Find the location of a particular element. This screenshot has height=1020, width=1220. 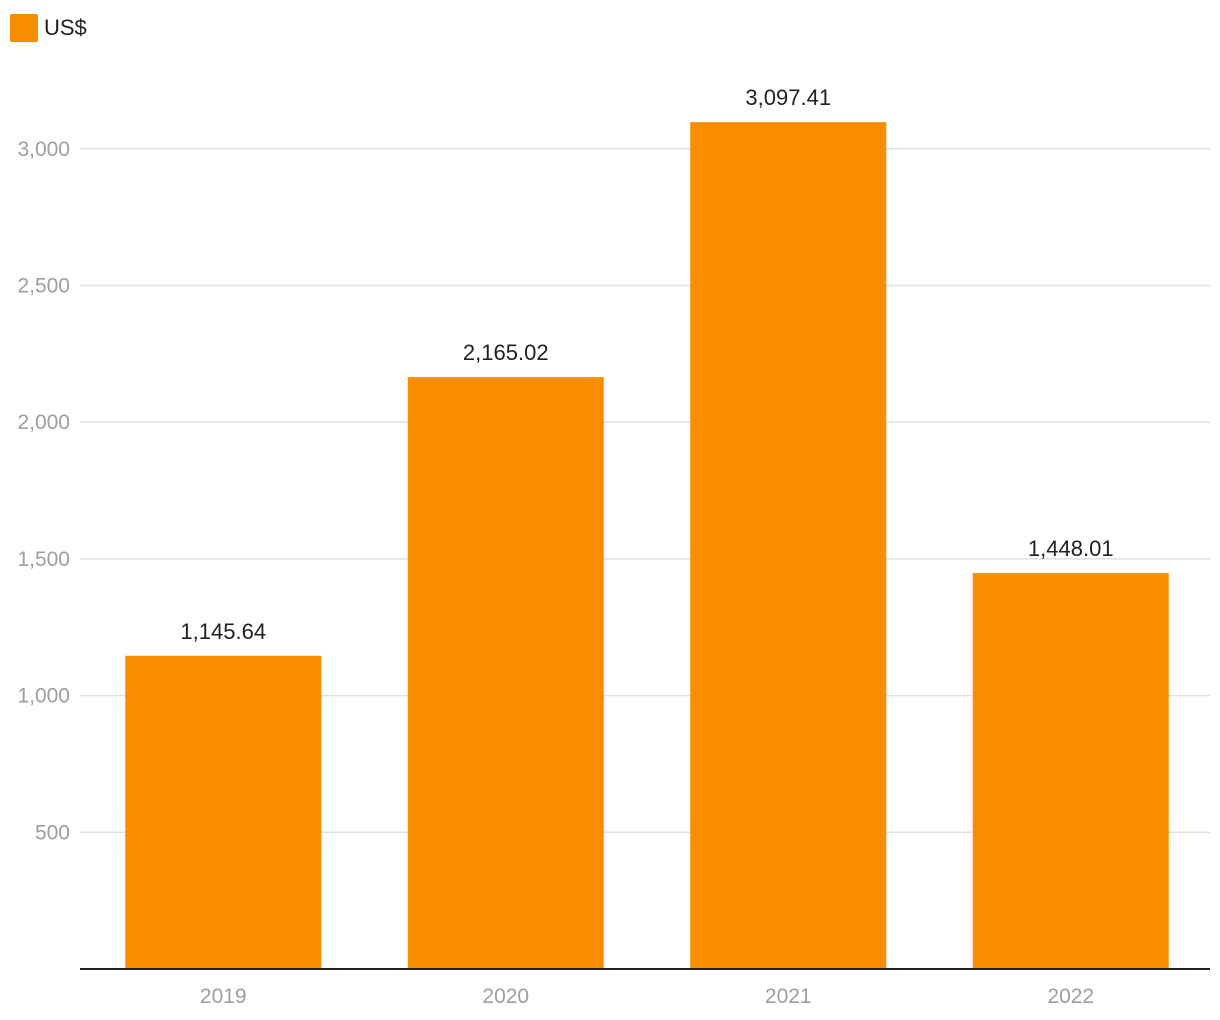

y-tick-label: 2,500 is located at coordinates (43, 286).